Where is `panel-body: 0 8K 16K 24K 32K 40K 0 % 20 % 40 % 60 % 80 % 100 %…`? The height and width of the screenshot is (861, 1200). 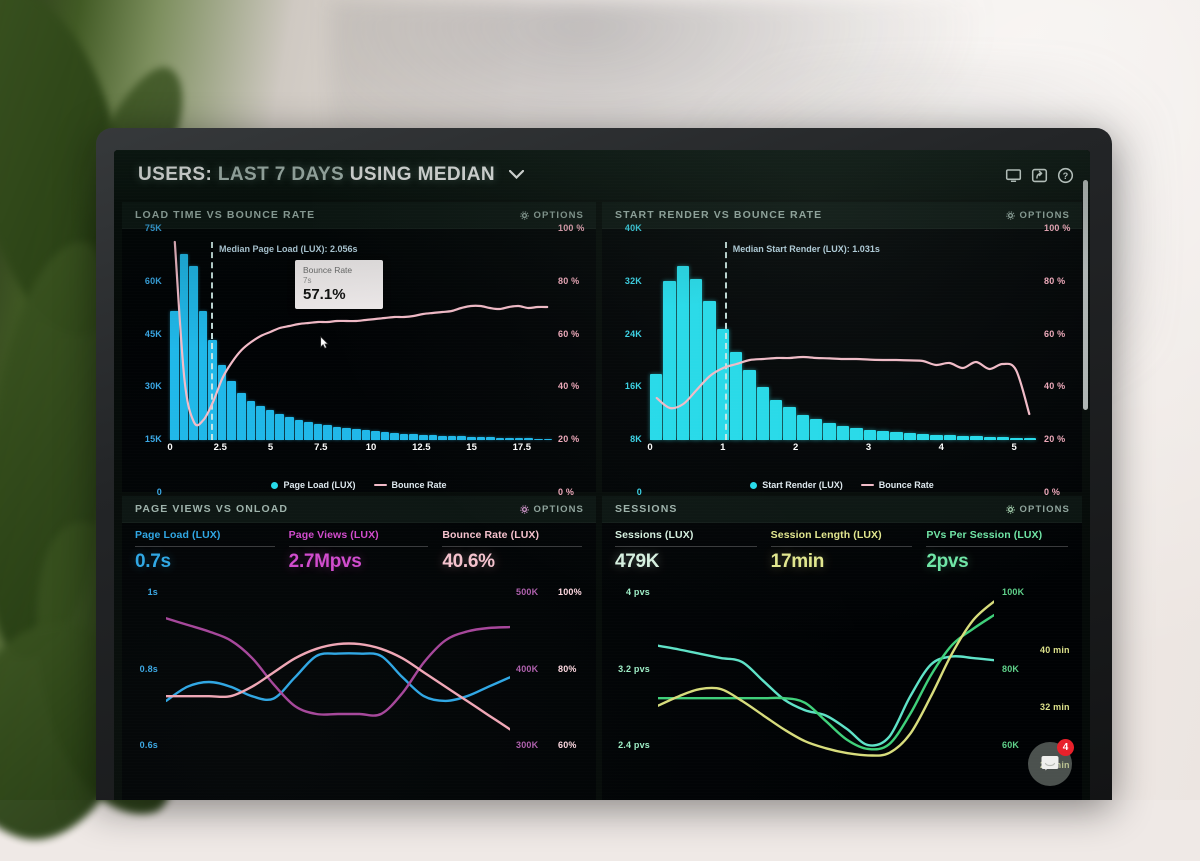 panel-body: 0 8K 16K 24K 32K 40K 0 % 20 % 40 % 60 % 80 % 100 %… is located at coordinates (842, 360).